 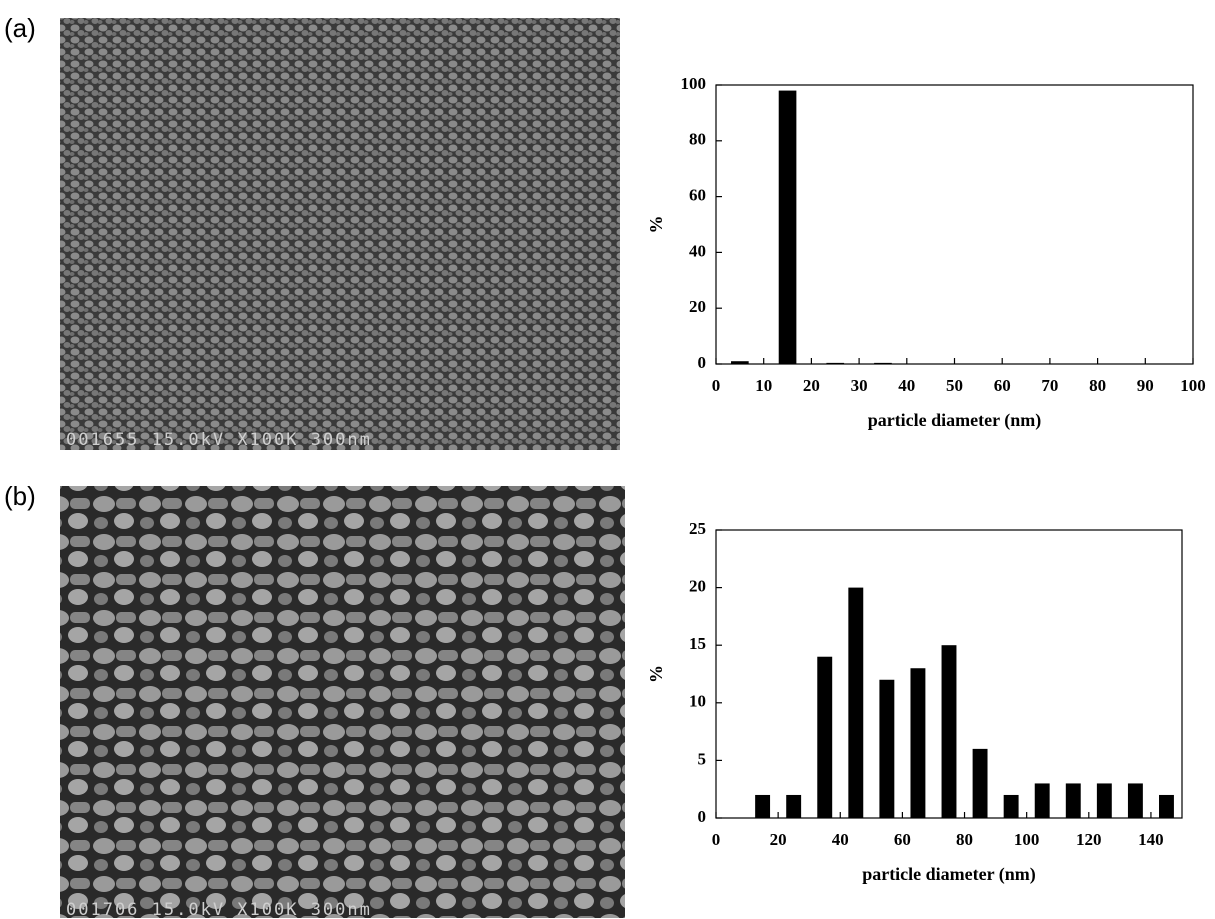 What do you see at coordinates (697, 701) in the screenshot?
I see `y-tick-label: 10` at bounding box center [697, 701].